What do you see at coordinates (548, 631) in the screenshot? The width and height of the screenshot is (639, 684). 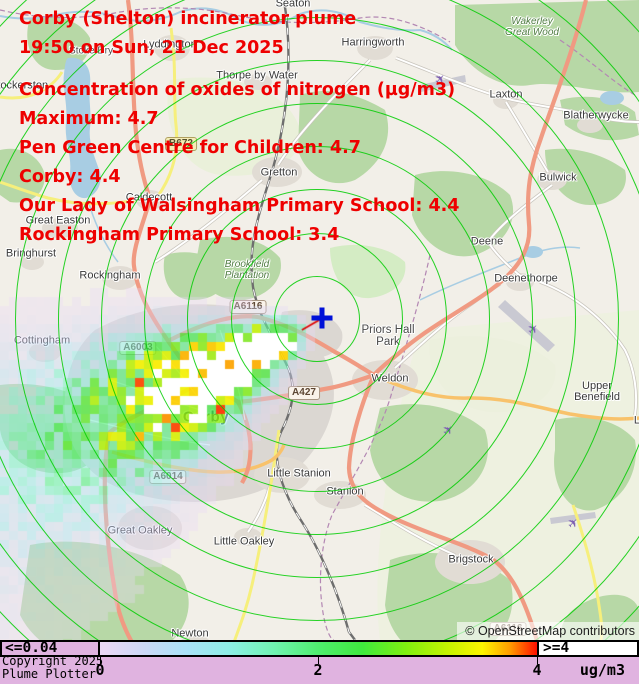 I see `osm-attribution-link: © OpenStreetMap contributors` at bounding box center [548, 631].